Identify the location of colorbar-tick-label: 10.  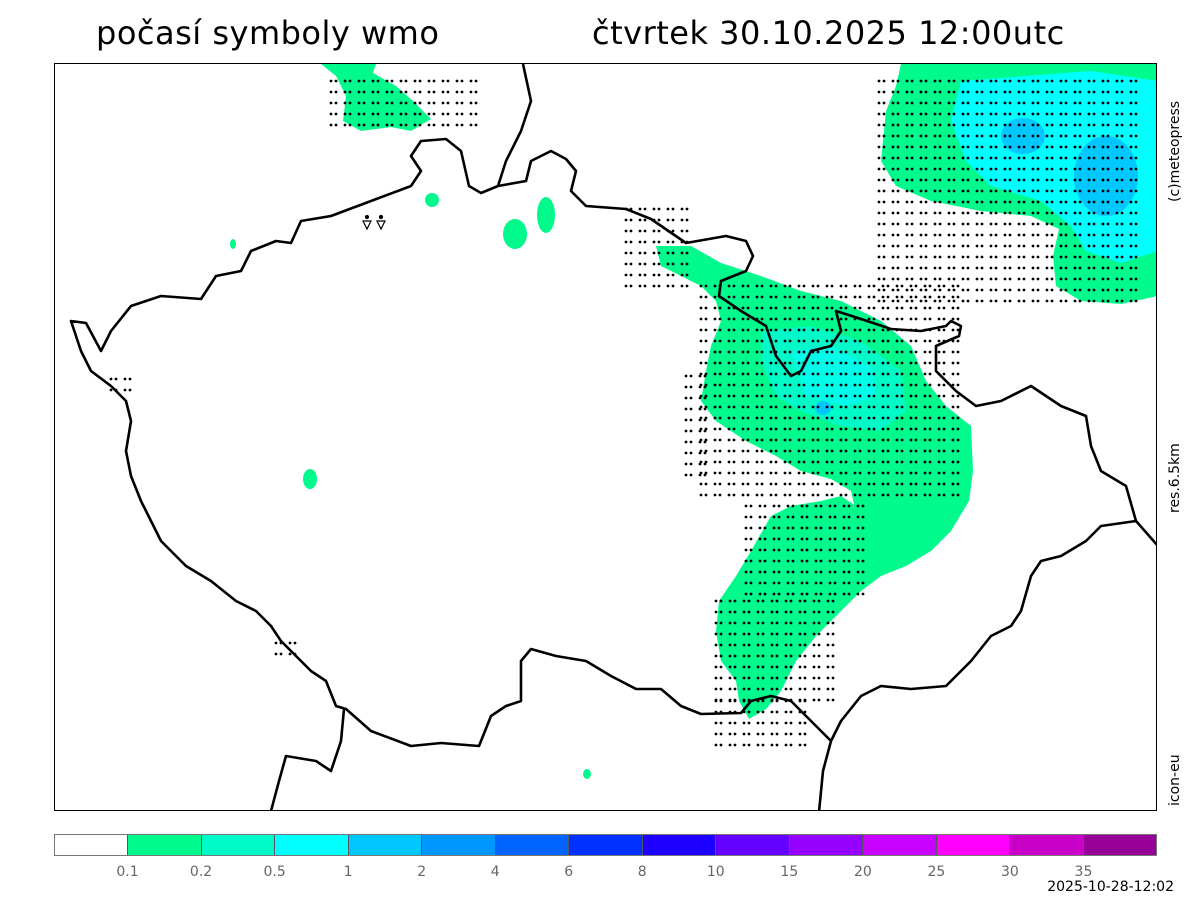
(715, 872).